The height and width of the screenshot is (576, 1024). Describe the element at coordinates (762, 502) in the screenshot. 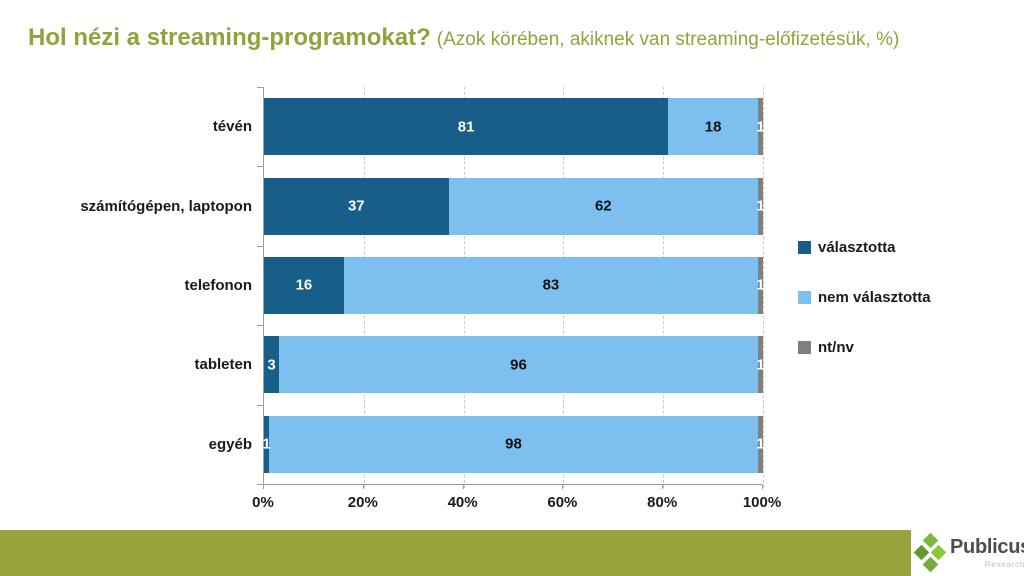

I see `x-axis-label: 100%` at that location.